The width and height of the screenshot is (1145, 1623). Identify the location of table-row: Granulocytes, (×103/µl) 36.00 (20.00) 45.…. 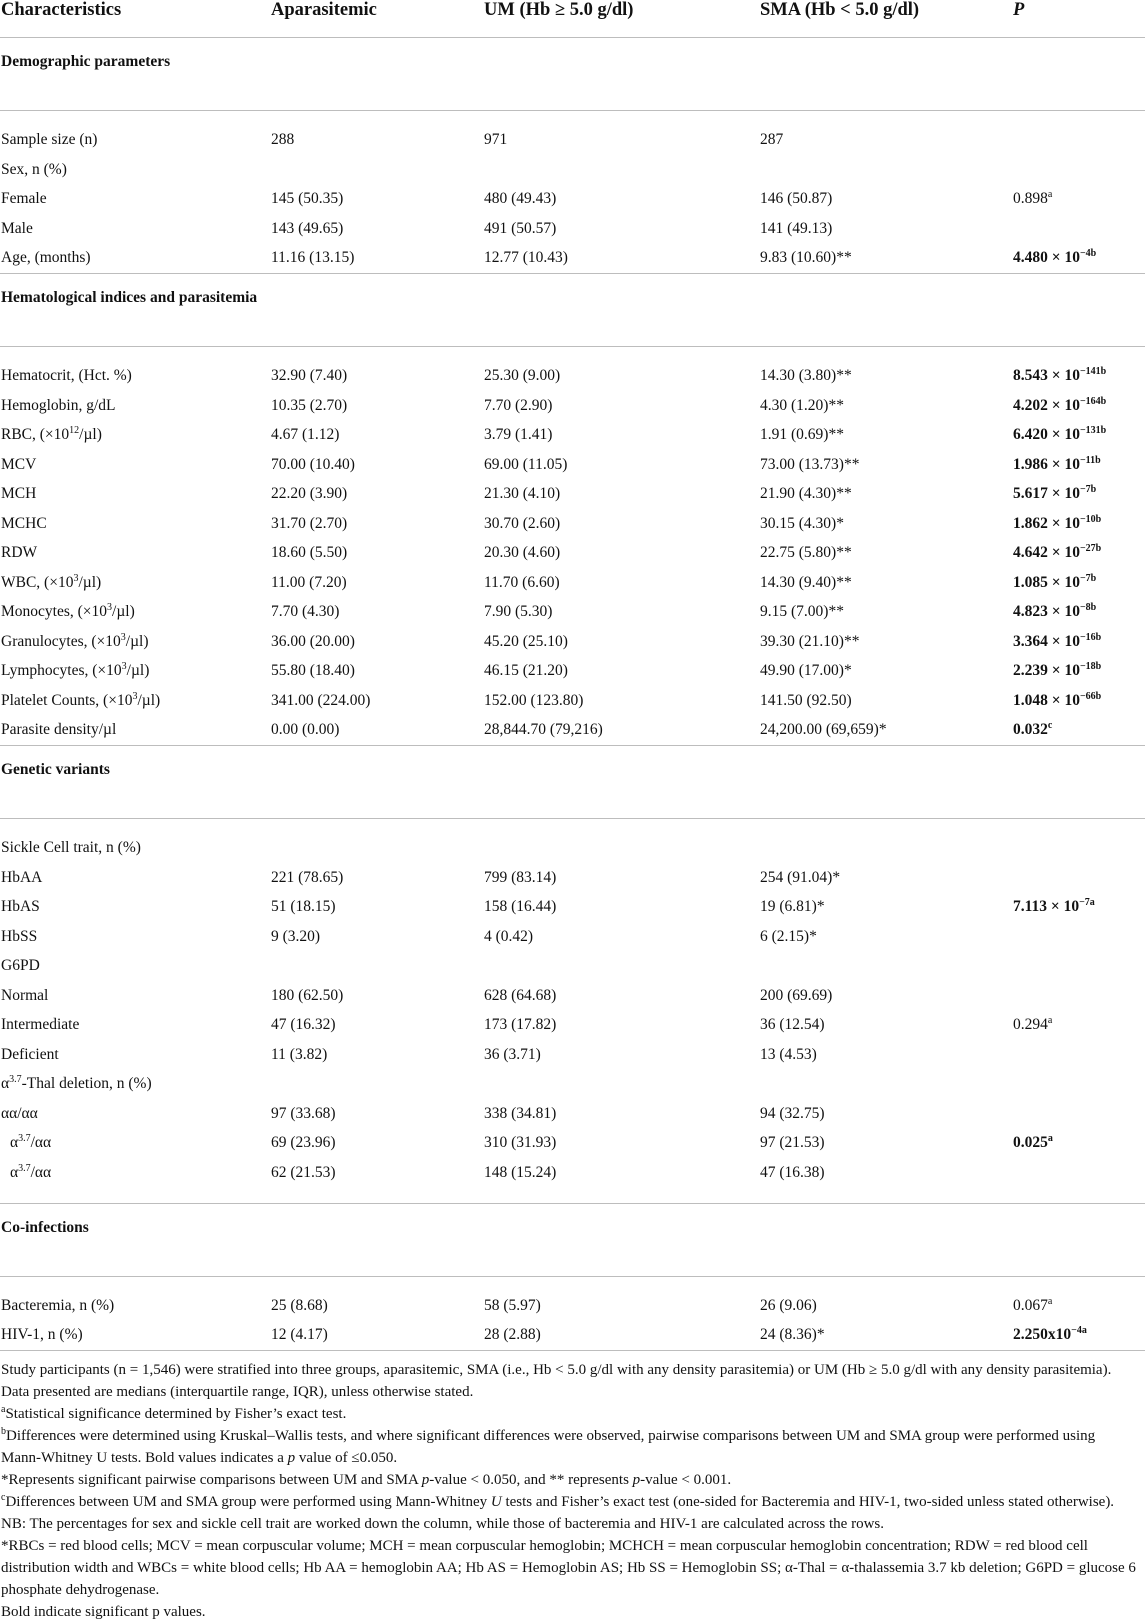
(551, 640).